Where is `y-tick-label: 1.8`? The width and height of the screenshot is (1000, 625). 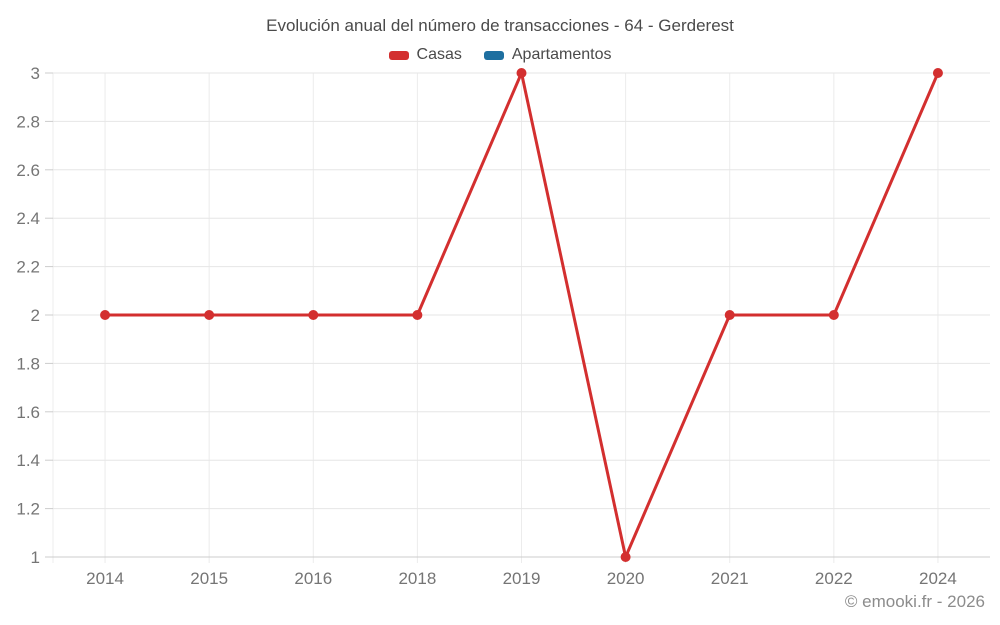 y-tick-label: 1.8 is located at coordinates (28, 363).